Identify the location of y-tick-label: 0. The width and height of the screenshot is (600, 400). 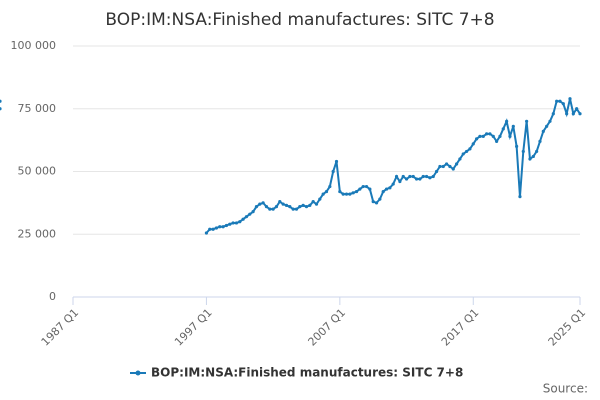
(52, 296).